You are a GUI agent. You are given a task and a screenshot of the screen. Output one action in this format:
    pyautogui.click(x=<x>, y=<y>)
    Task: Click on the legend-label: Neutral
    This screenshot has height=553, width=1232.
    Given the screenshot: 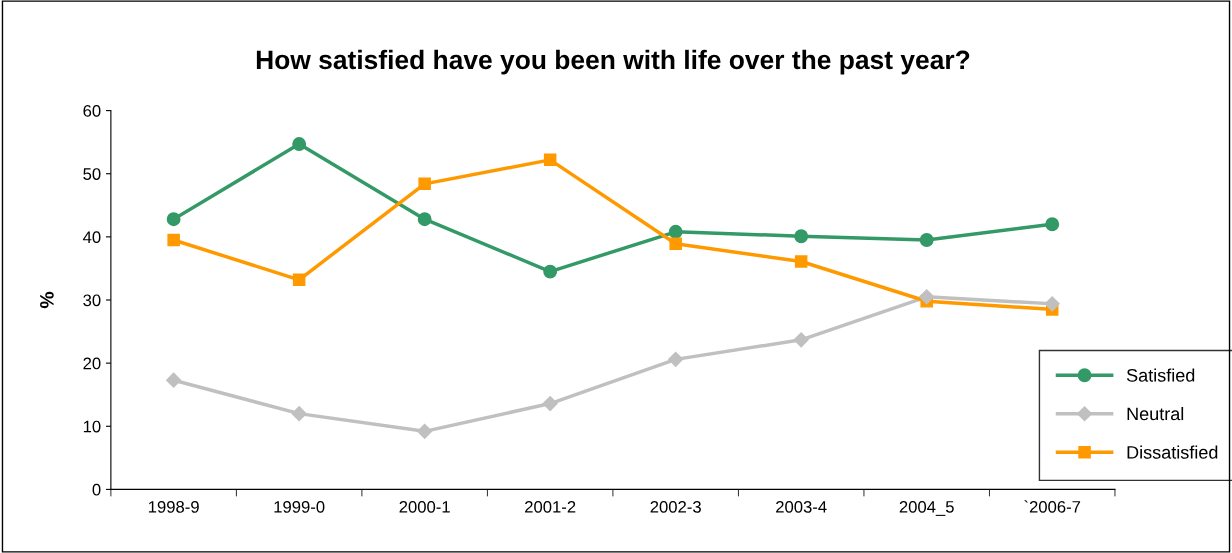 What is the action you would take?
    pyautogui.click(x=1155, y=413)
    